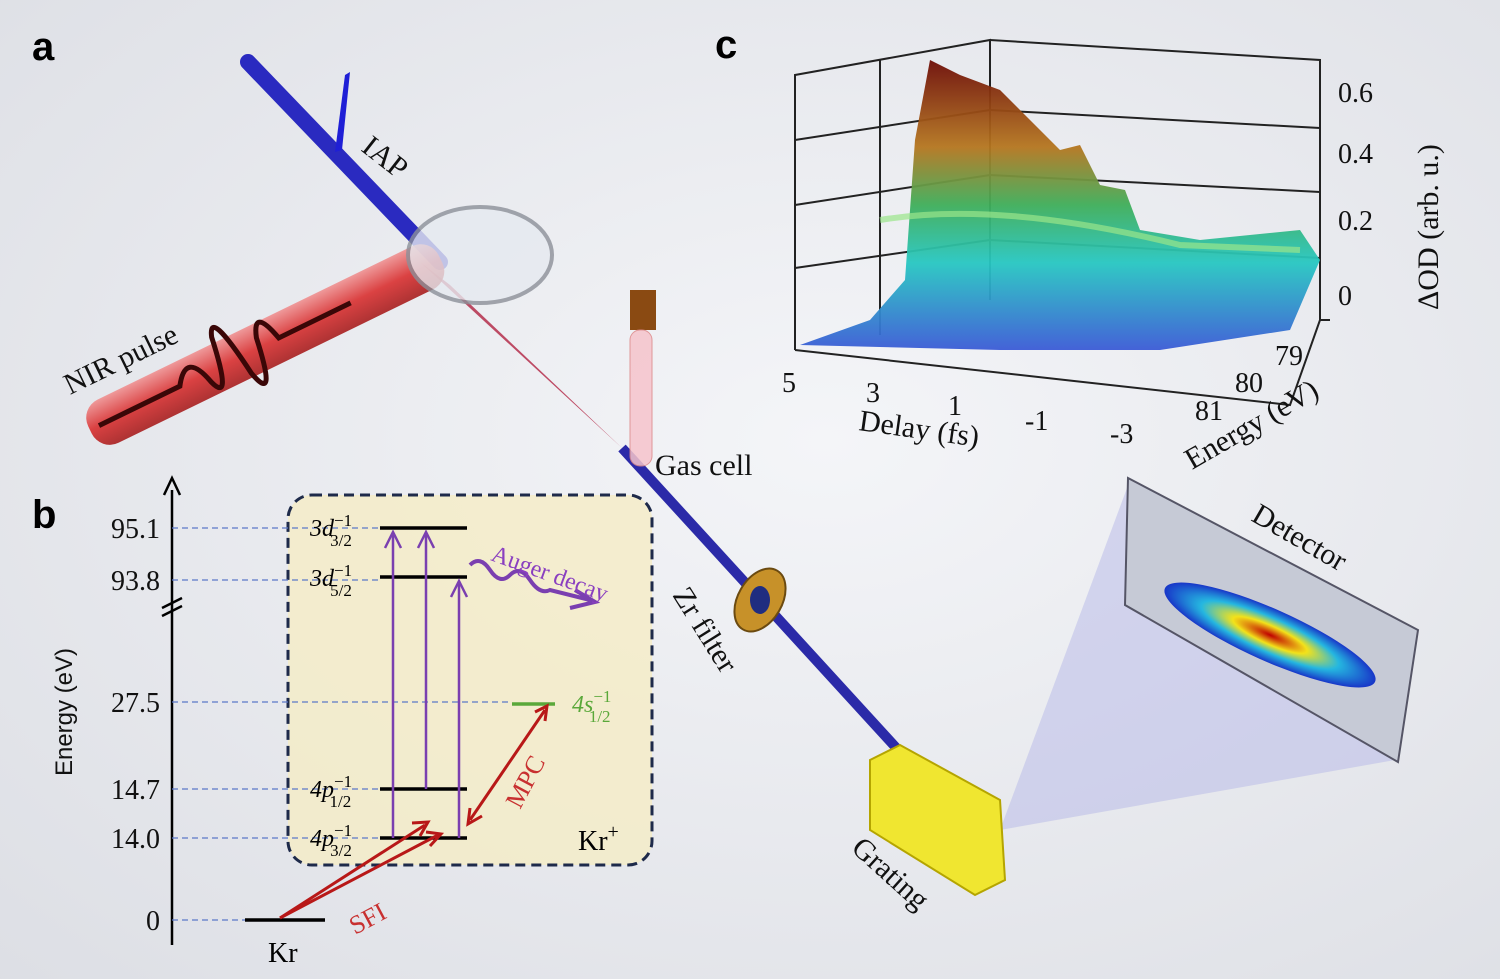 Image resolution: width=1500 pixels, height=979 pixels. I want to click on delay-tick-label: -3, so click(1121, 434).